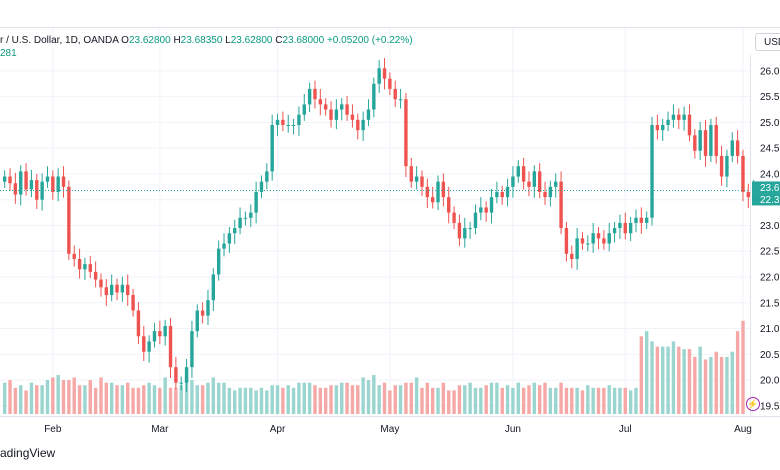 The height and width of the screenshot is (470, 780). What do you see at coordinates (177, 40) in the screenshot?
I see `high-label: H` at bounding box center [177, 40].